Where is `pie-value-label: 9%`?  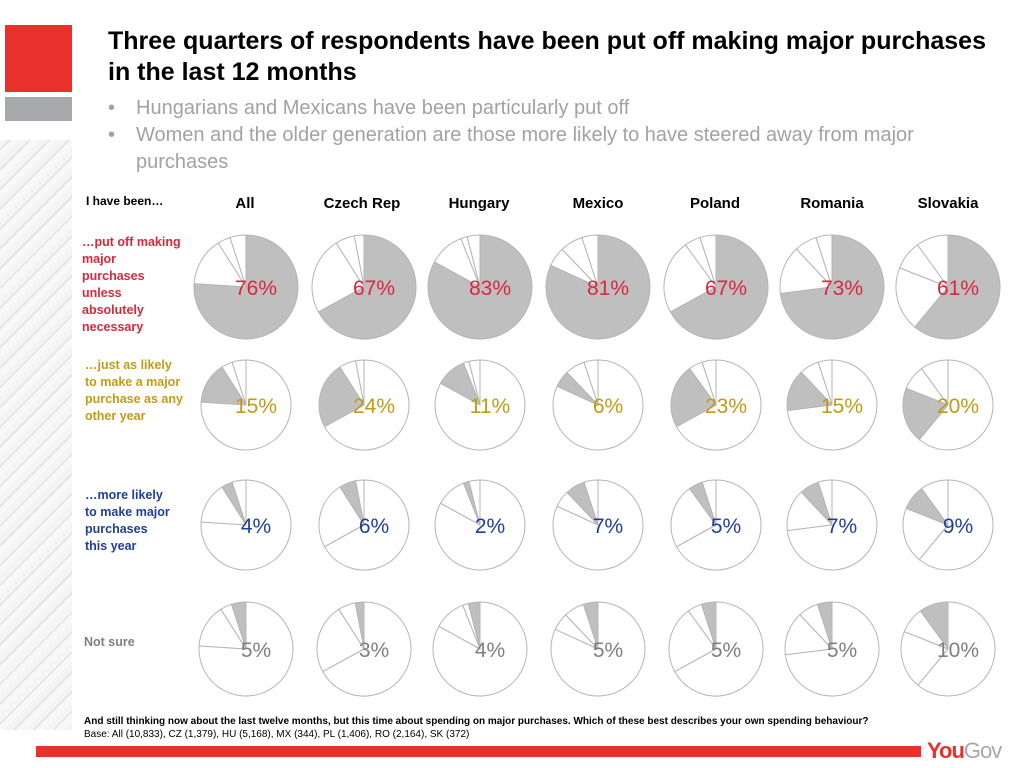 pie-value-label: 9% is located at coordinates (958, 526).